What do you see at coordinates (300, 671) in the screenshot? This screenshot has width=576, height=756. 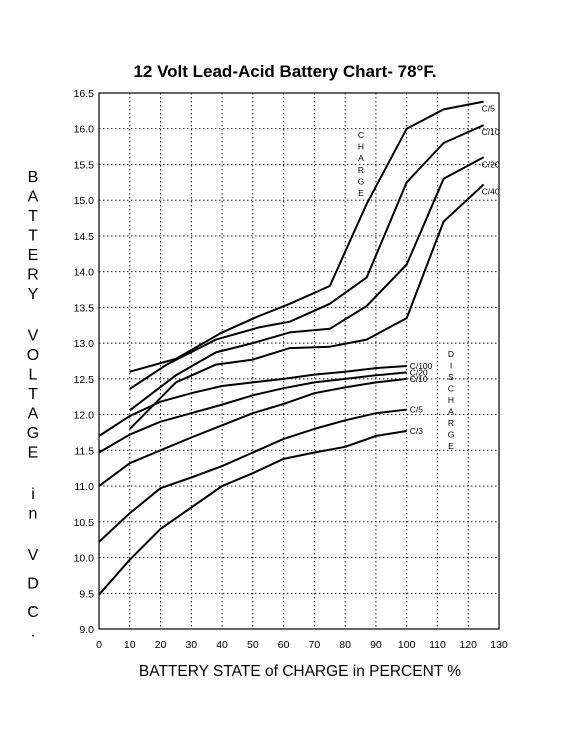 I see `x-axis-label: BATTERY STATE of CHARGE in PERCENT %` at bounding box center [300, 671].